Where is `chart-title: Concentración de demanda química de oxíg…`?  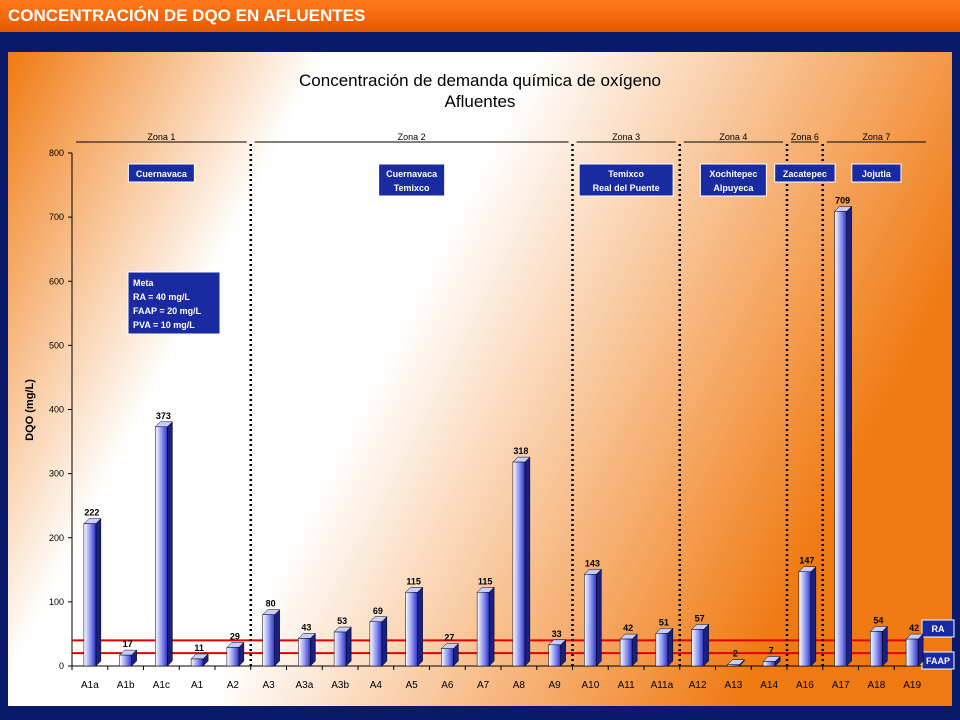 chart-title: Concentración de demanda química de oxíg… is located at coordinates (480, 80).